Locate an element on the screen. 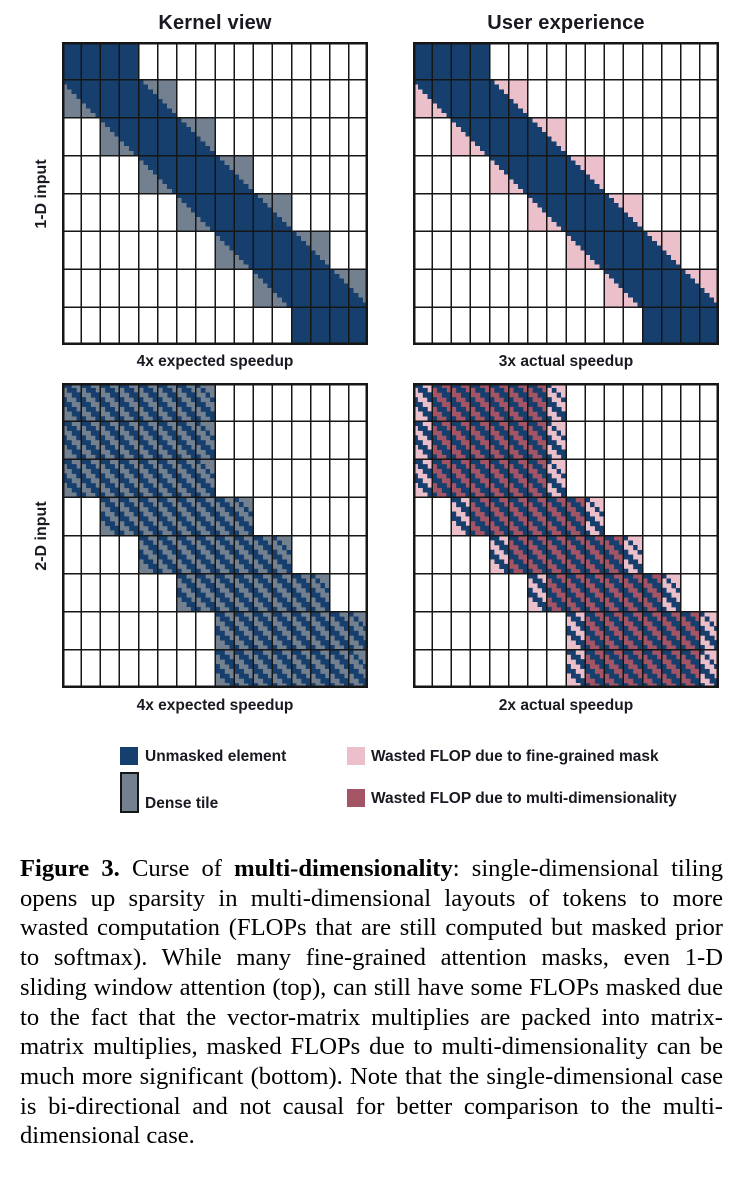 Image resolution: width=743 pixels, height=1197 pixels. legend-label-unmasked: Unmasked element is located at coordinates (216, 756).